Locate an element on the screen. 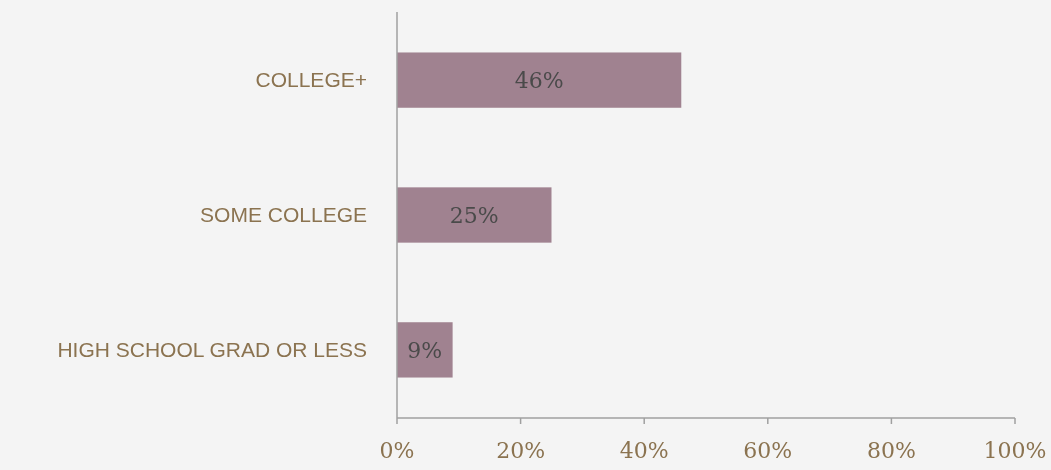 This screenshot has height=470, width=1051. data-label: 25% is located at coordinates (474, 215).